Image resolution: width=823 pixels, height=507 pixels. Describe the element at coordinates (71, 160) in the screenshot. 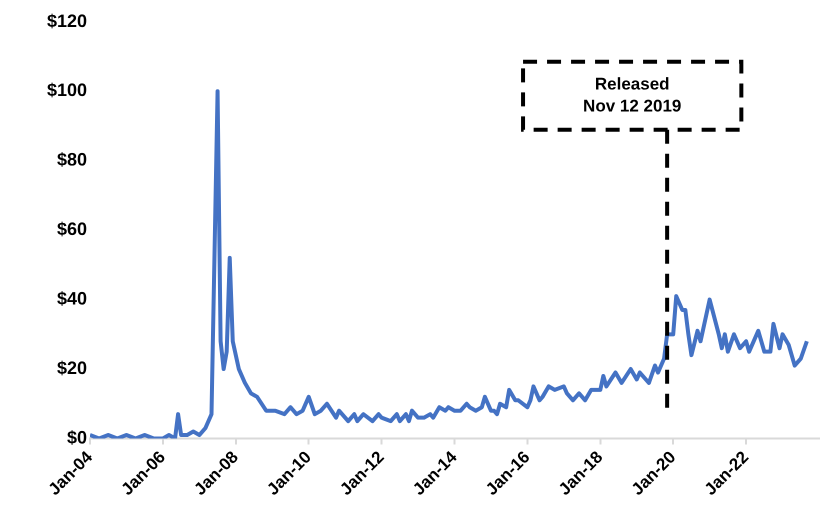

I see `y-tick-label: $80` at that location.